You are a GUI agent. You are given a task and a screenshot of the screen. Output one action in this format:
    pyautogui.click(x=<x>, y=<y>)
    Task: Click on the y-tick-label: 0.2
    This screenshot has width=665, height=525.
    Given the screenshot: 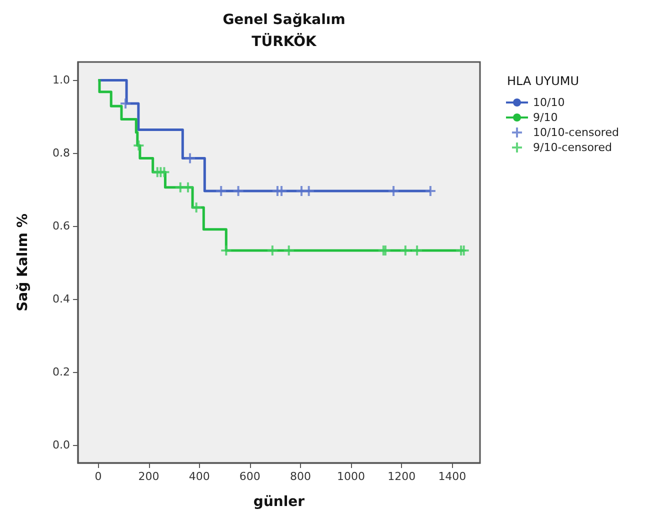 What is the action you would take?
    pyautogui.click(x=61, y=371)
    